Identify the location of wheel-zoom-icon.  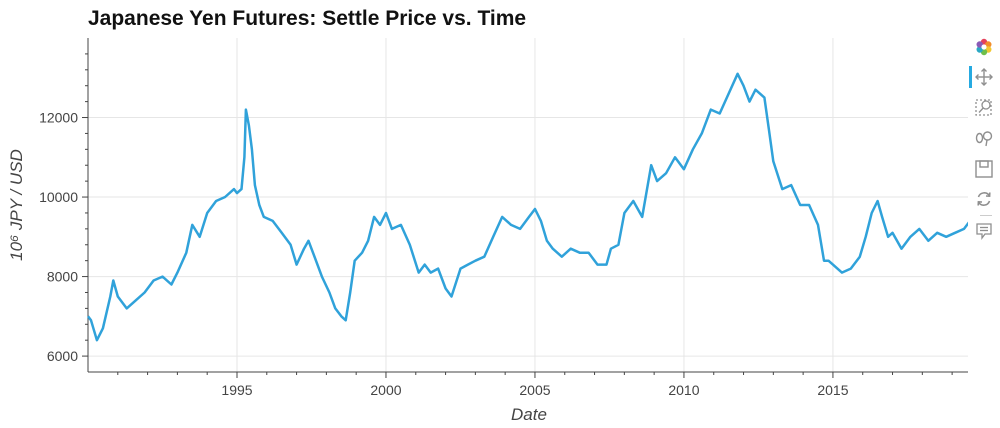
(984, 138).